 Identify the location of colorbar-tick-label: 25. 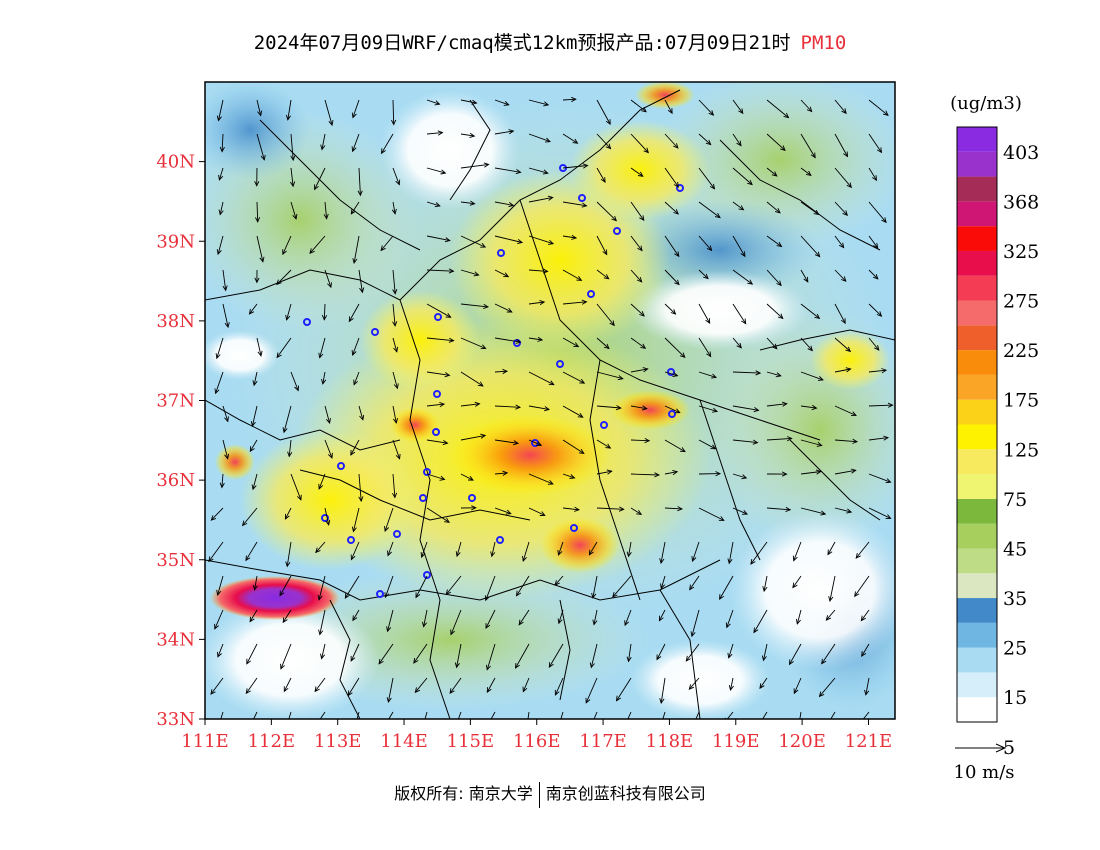
(1015, 649).